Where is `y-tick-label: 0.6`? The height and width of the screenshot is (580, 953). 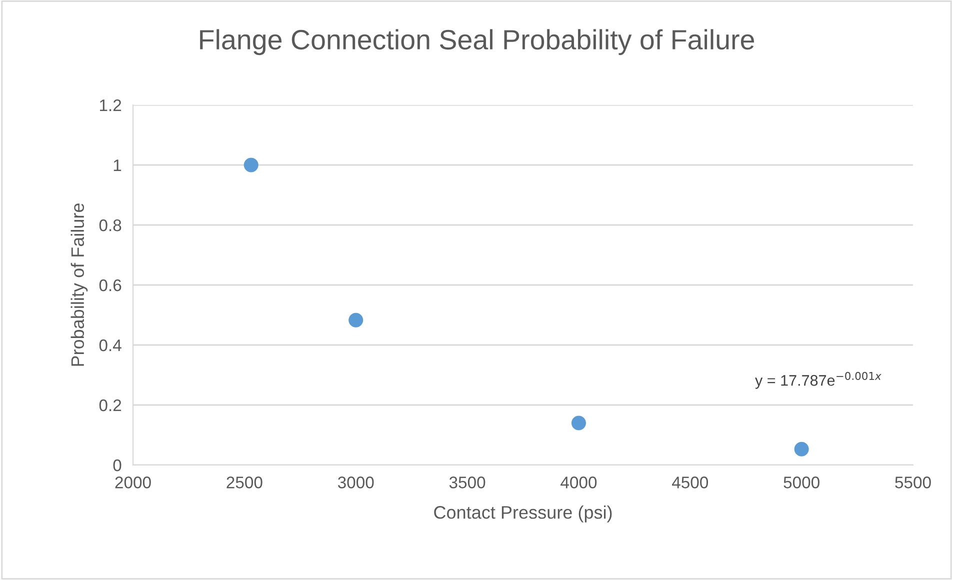
y-tick-label: 0.6 is located at coordinates (110, 285).